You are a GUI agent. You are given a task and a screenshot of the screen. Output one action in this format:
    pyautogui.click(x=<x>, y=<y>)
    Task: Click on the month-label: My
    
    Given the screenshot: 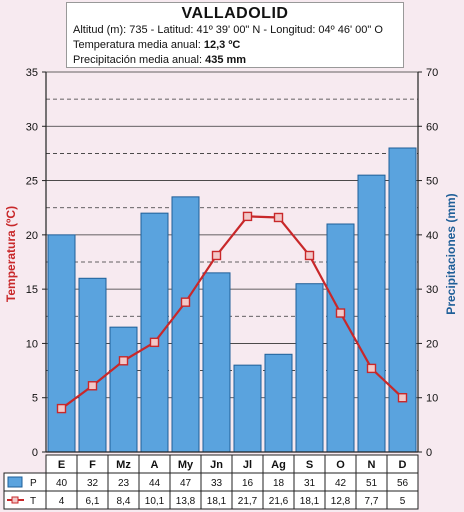 What is the action you would take?
    pyautogui.click(x=186, y=465)
    